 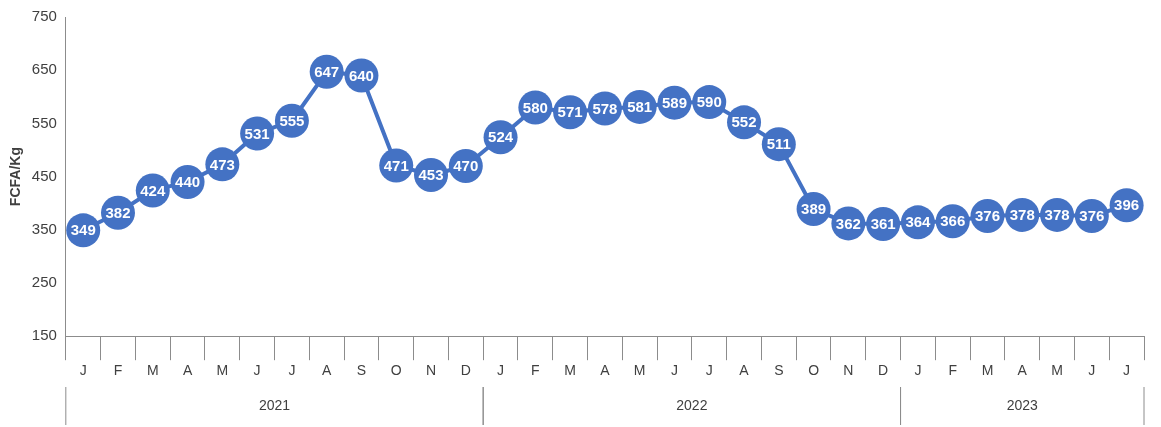 I want to click on y-tick-label: 450, so click(x=44, y=175).